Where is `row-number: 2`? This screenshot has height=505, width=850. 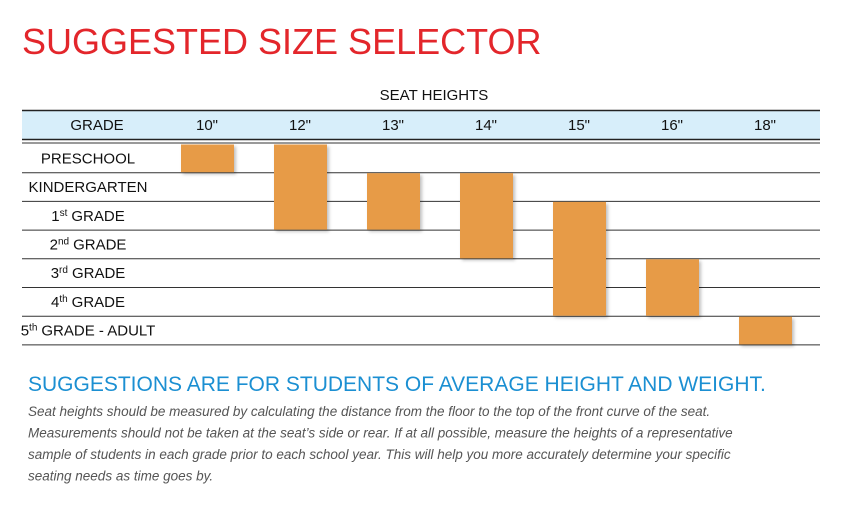 row-number: 2 is located at coordinates (54, 244).